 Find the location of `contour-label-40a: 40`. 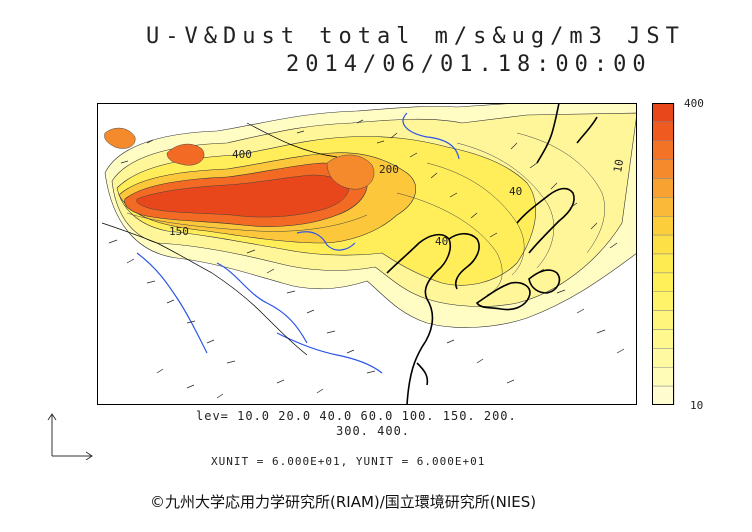

contour-label-40a: 40 is located at coordinates (515, 191).